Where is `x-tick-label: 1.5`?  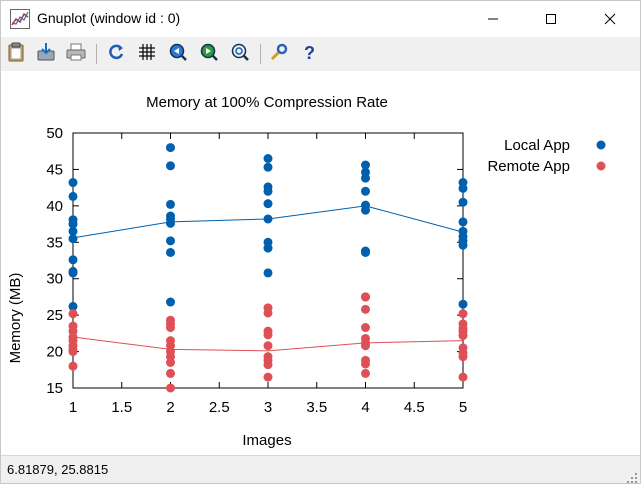 x-tick-label: 1.5 is located at coordinates (121, 407).